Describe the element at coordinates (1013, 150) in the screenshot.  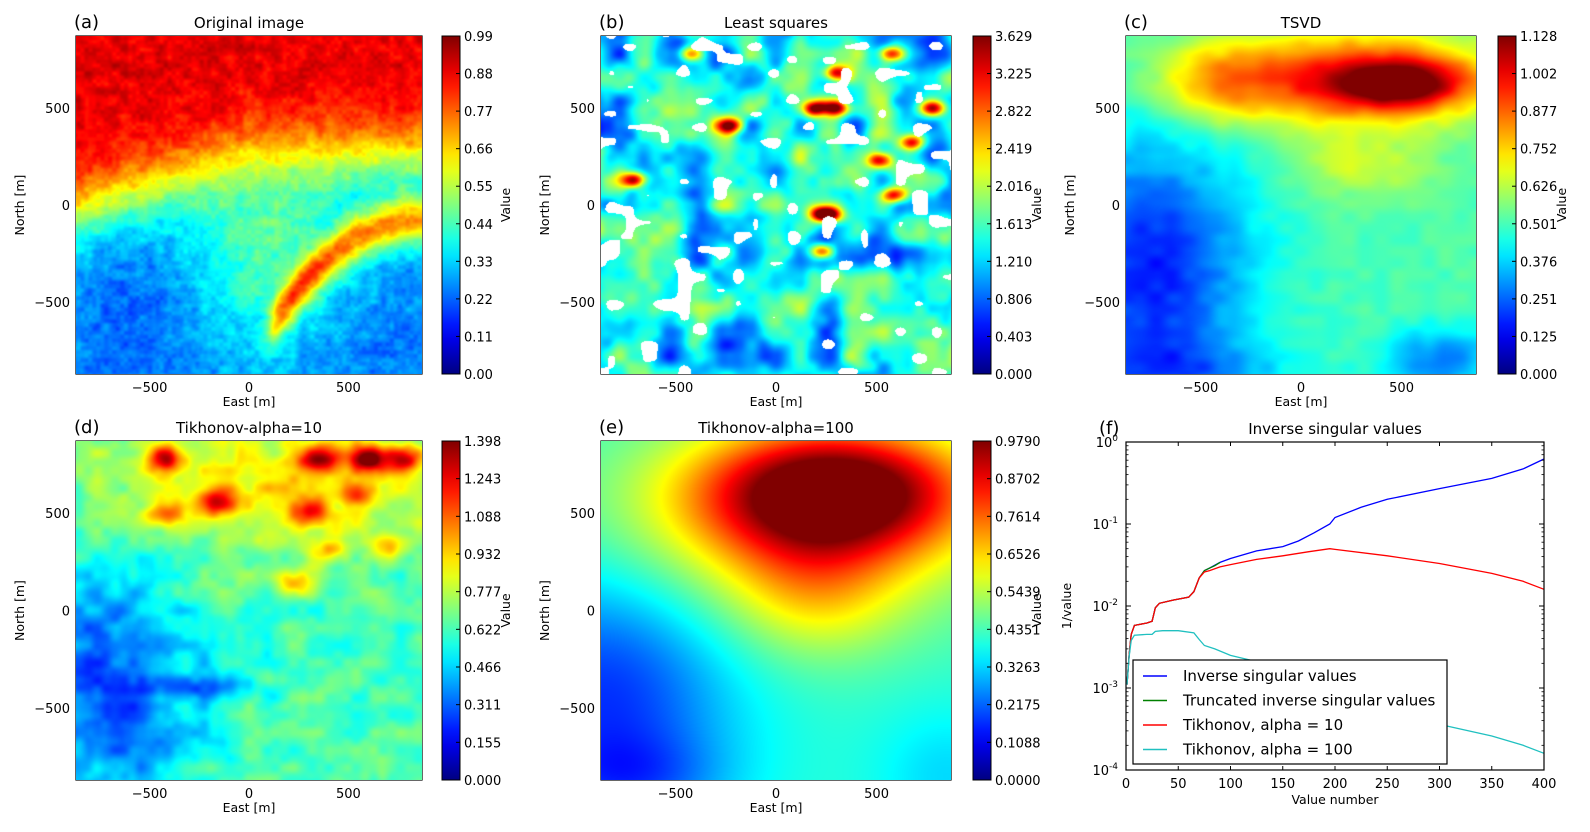
I see `colorbar-tick-label: 2.419` at that location.